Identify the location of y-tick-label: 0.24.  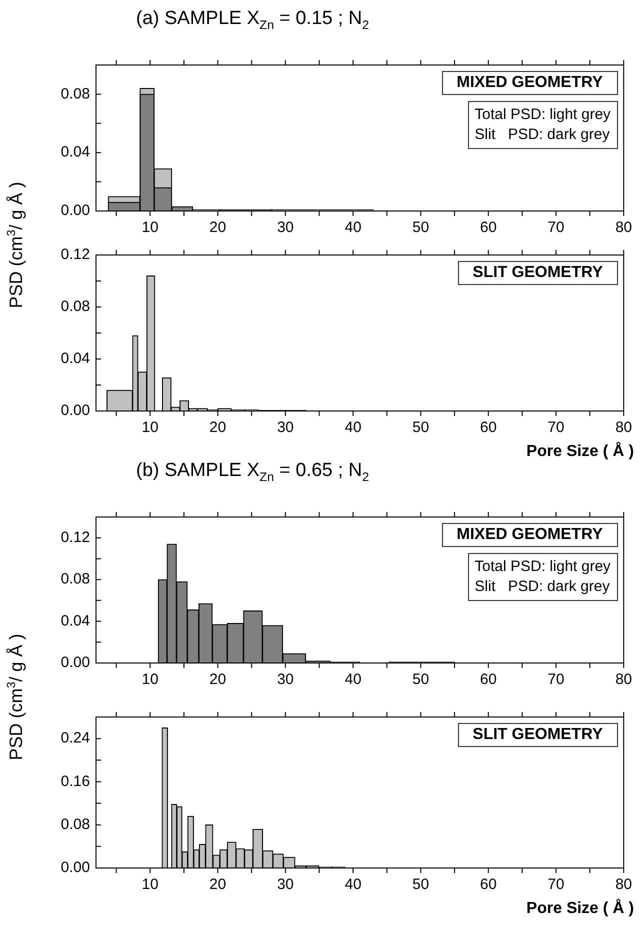
(75, 738).